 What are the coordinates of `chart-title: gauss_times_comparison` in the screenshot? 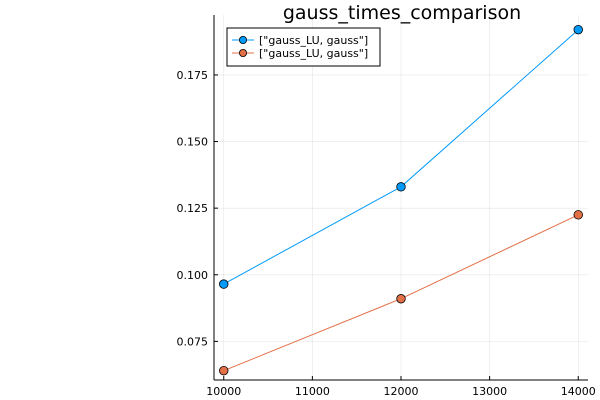 It's located at (402, 13).